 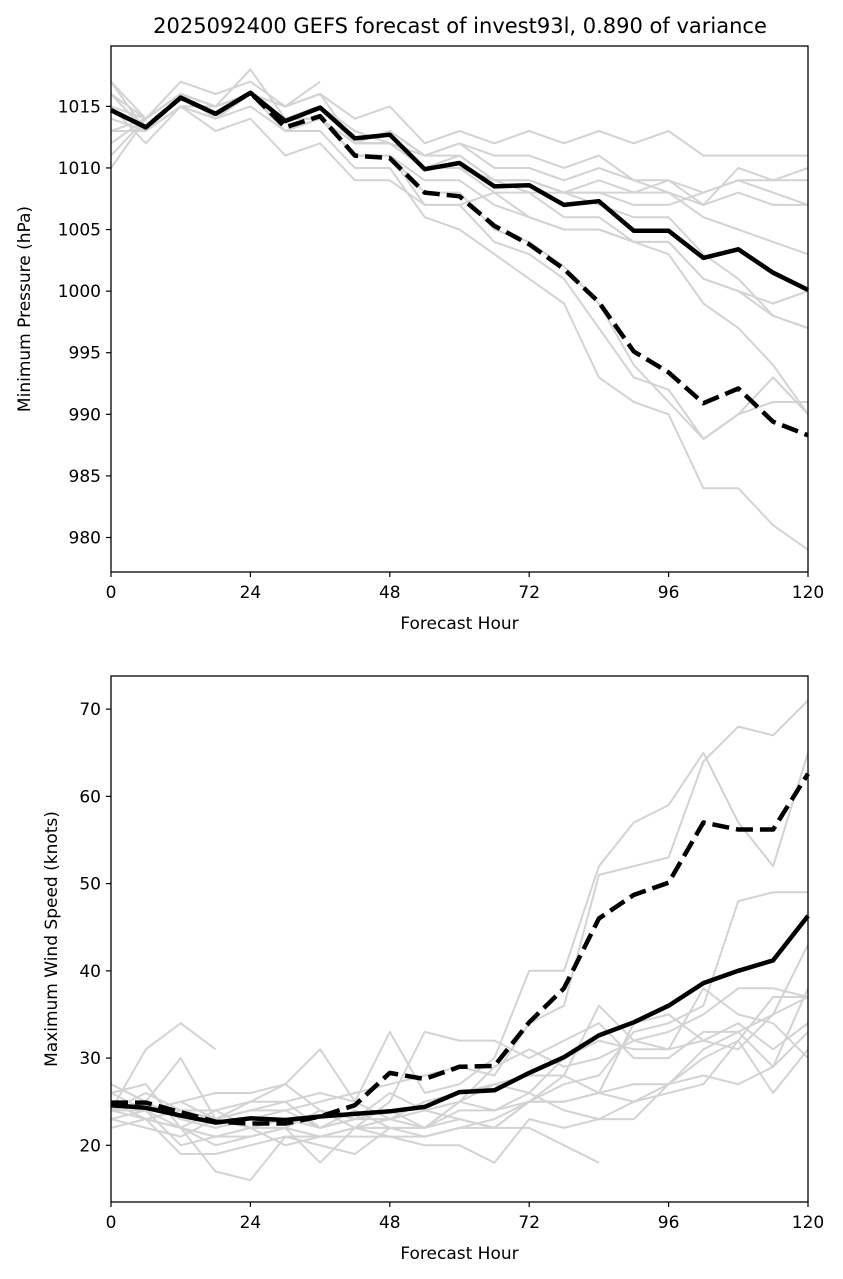 What do you see at coordinates (529, 593) in the screenshot?
I see `pressure-x-tick-label: 72` at bounding box center [529, 593].